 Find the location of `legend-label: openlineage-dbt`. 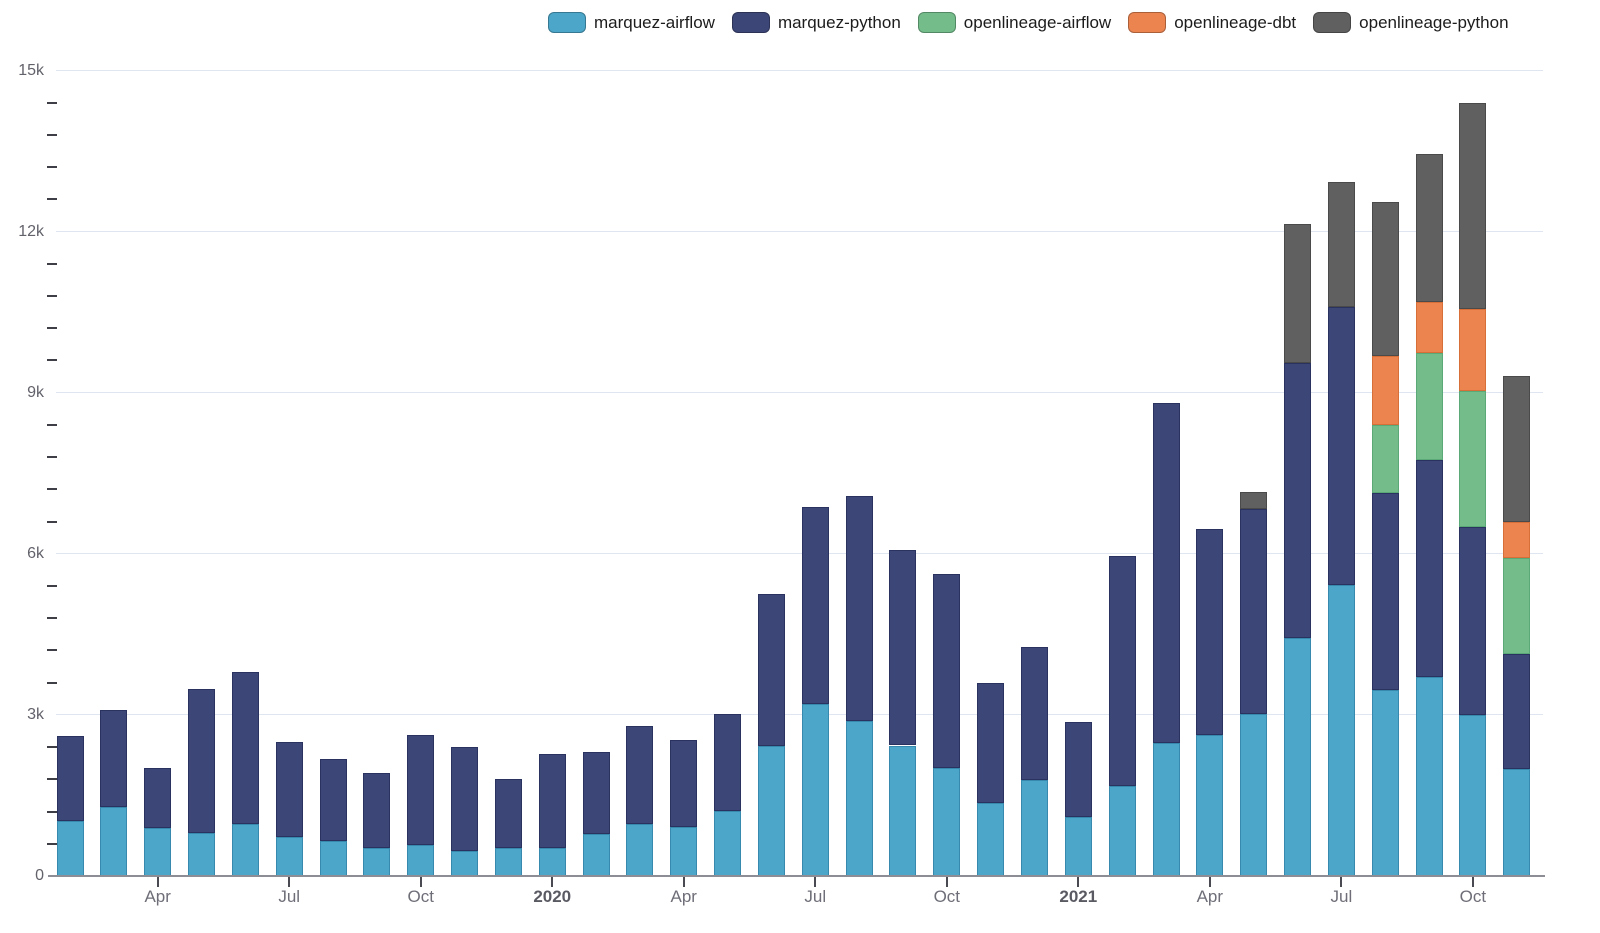

legend-label: openlineage-dbt is located at coordinates (1235, 22).